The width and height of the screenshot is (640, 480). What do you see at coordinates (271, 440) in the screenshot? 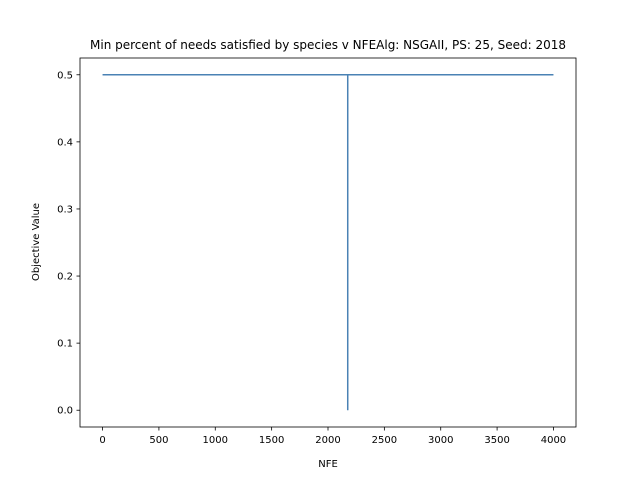
I see `x-tick-label: 1500` at bounding box center [271, 440].